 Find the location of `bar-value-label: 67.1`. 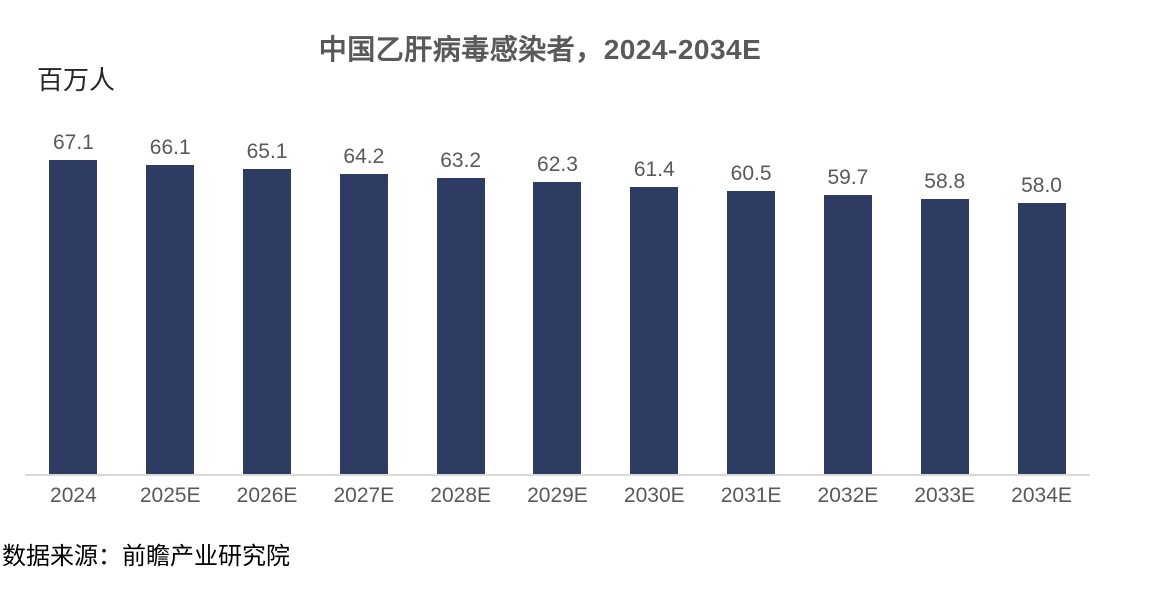

bar-value-label: 67.1 is located at coordinates (73, 142).